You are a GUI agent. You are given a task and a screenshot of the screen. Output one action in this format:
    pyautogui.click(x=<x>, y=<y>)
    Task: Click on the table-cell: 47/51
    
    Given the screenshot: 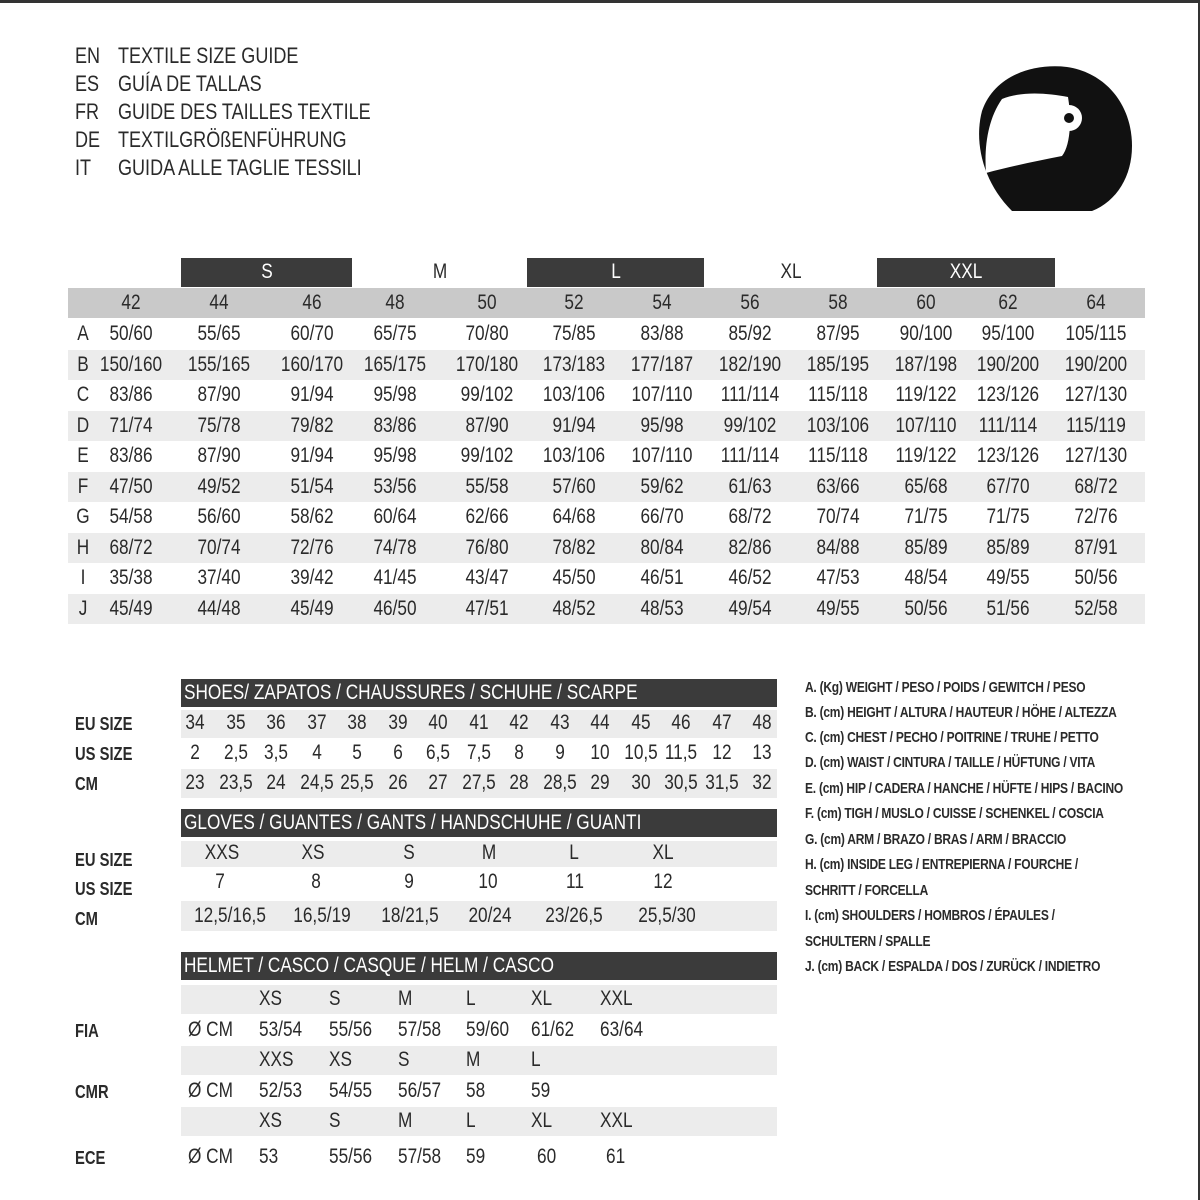 What is the action you would take?
    pyautogui.click(x=487, y=608)
    